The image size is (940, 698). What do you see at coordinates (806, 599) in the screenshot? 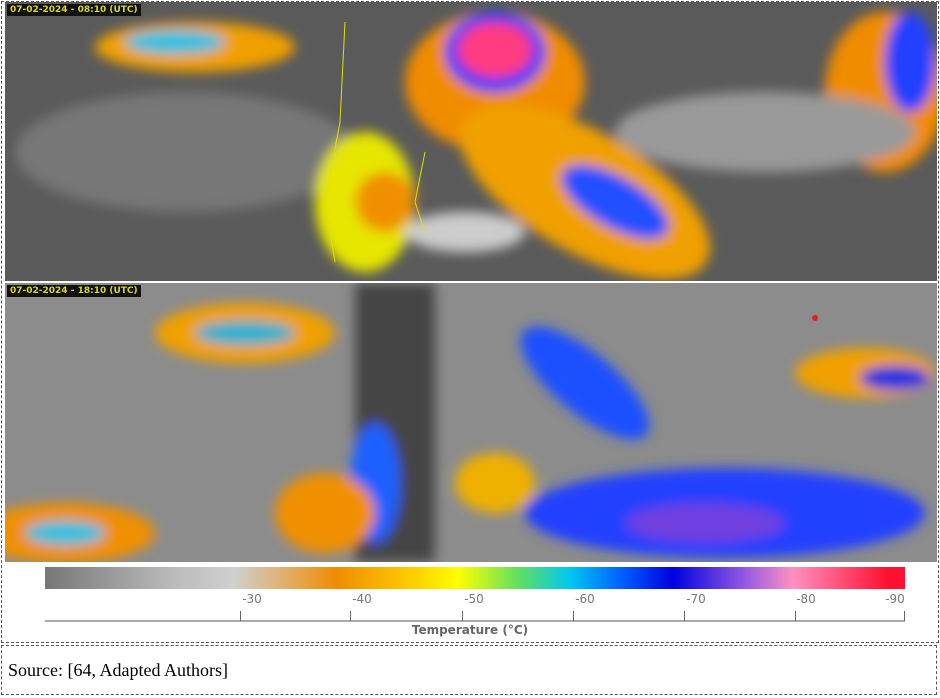
I see `tick-label: -80` at bounding box center [806, 599].